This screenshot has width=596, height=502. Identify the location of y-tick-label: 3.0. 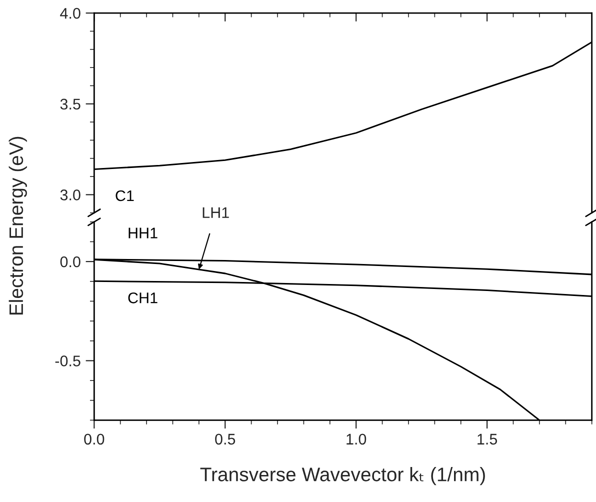
(70, 195).